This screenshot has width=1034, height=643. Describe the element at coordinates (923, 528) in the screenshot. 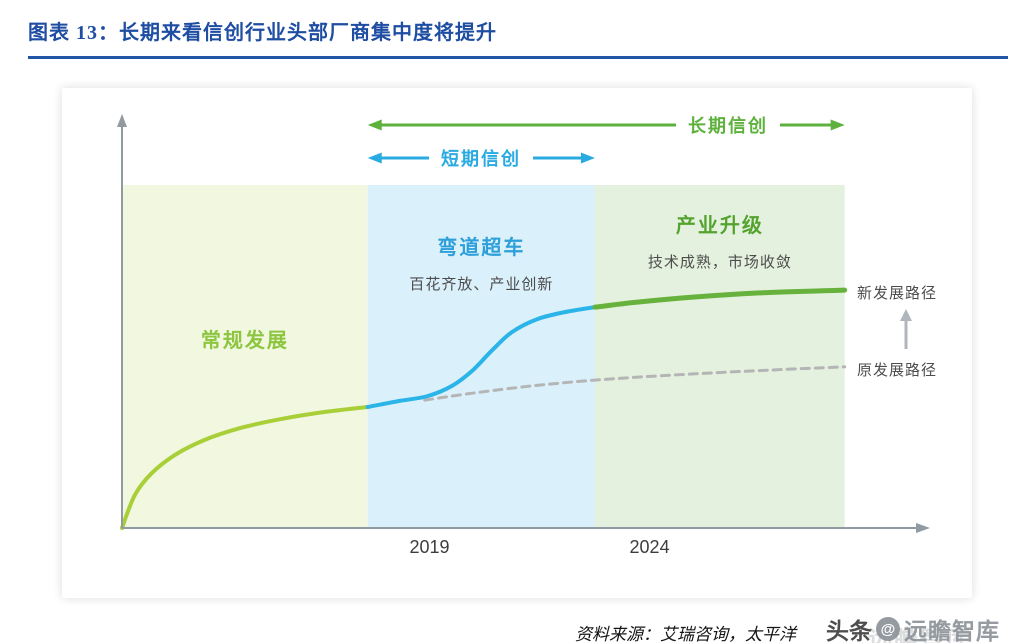

I see `x-axis-arrowhead-icon` at that location.